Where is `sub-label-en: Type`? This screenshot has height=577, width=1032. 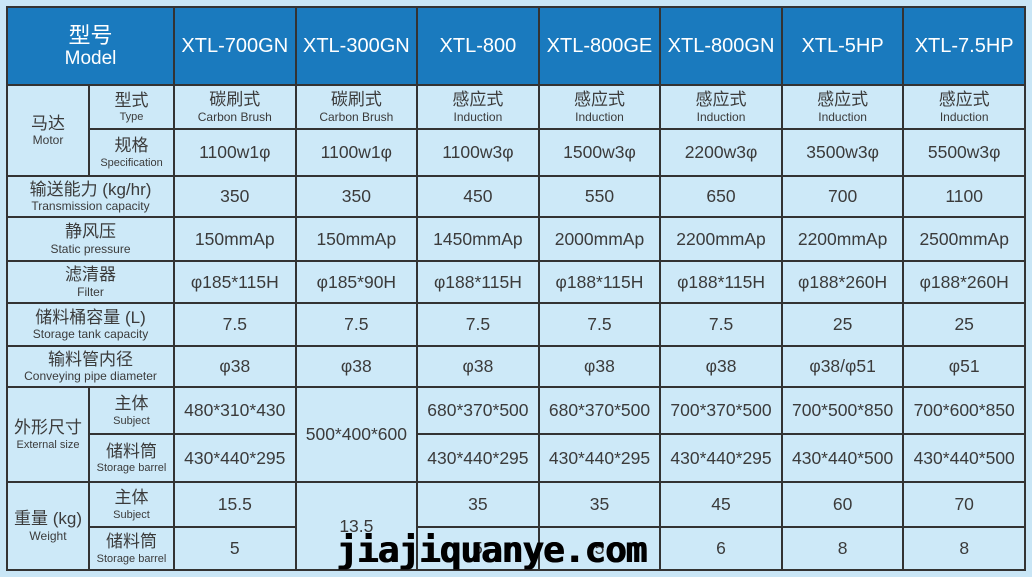
sub-label-en: Type is located at coordinates (131, 117).